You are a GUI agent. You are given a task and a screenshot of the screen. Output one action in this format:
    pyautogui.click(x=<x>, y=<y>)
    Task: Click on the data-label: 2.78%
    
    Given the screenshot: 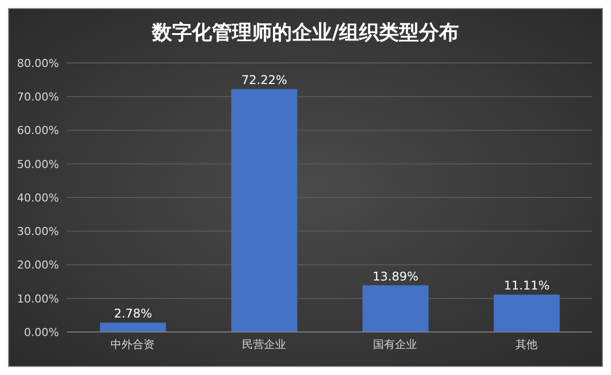 What is the action you would take?
    pyautogui.click(x=133, y=313)
    